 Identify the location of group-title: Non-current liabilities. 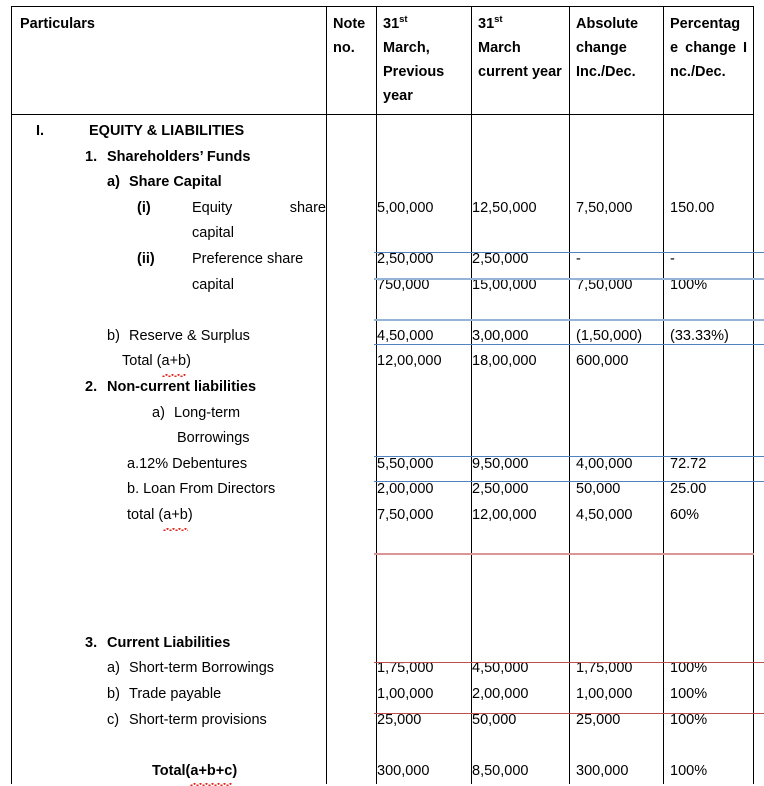
(182, 386).